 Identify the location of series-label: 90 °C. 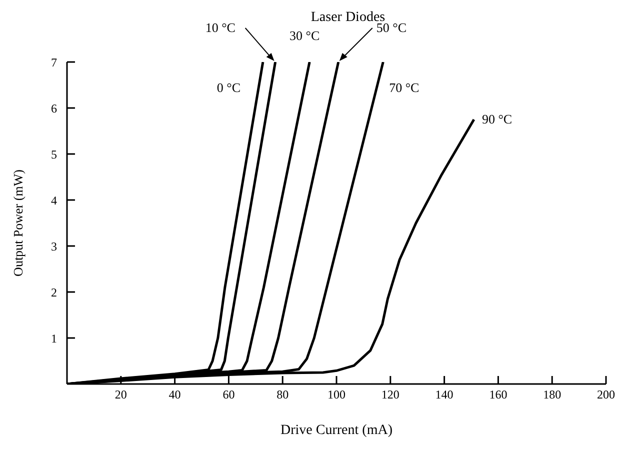
(497, 119).